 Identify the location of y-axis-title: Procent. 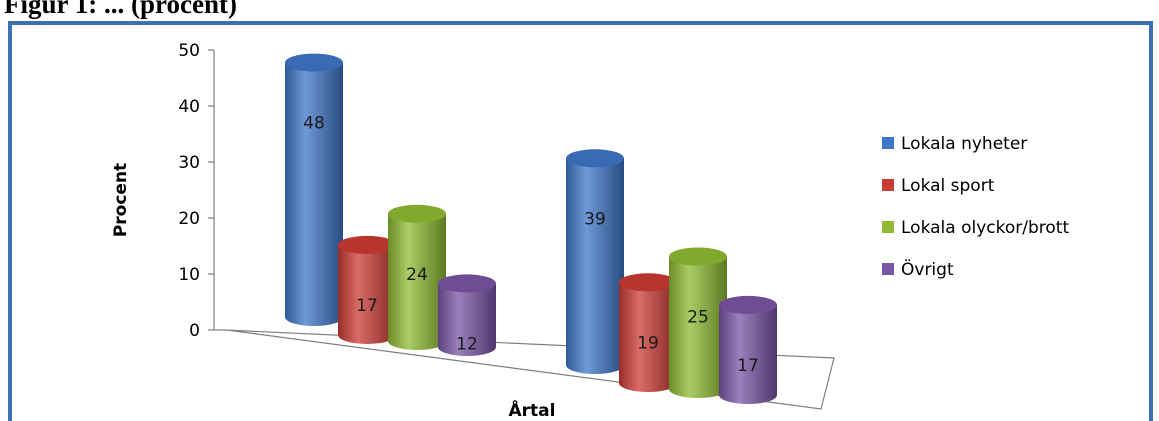
(121, 200).